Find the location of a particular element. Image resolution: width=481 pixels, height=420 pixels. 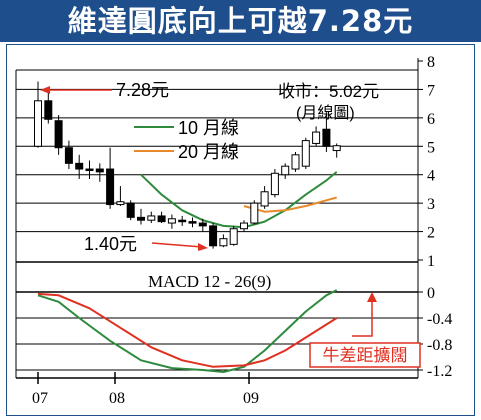

macd-title: MACD 12 - 26(9) is located at coordinates (209, 281).